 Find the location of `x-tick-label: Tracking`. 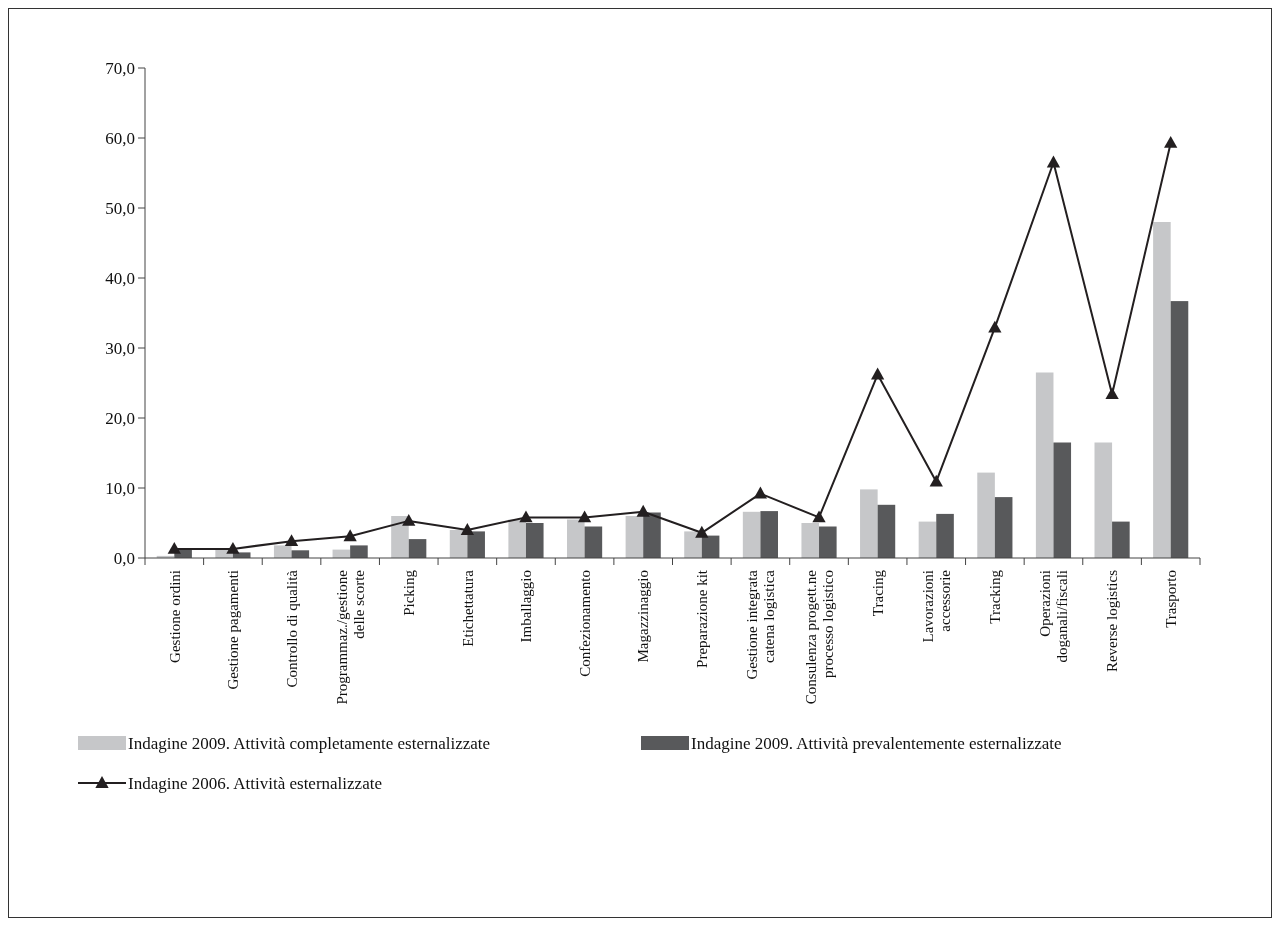

x-tick-label: Tracking is located at coordinates (995, 596).